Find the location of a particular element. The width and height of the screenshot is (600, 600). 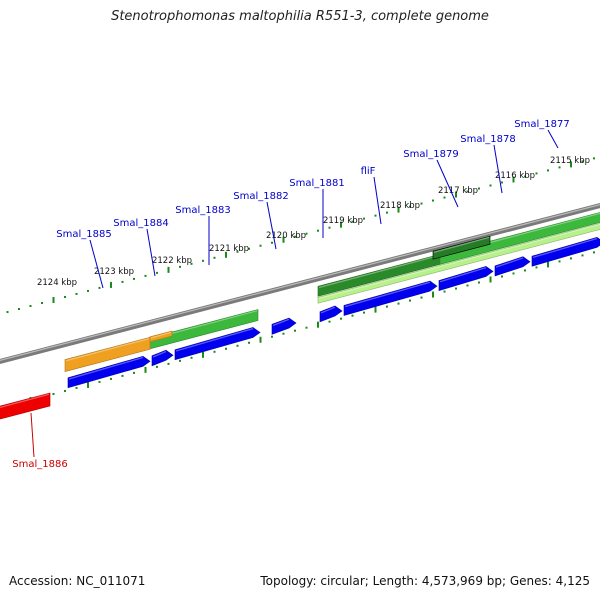

ruler-label: 2124 kbp is located at coordinates (57, 283).